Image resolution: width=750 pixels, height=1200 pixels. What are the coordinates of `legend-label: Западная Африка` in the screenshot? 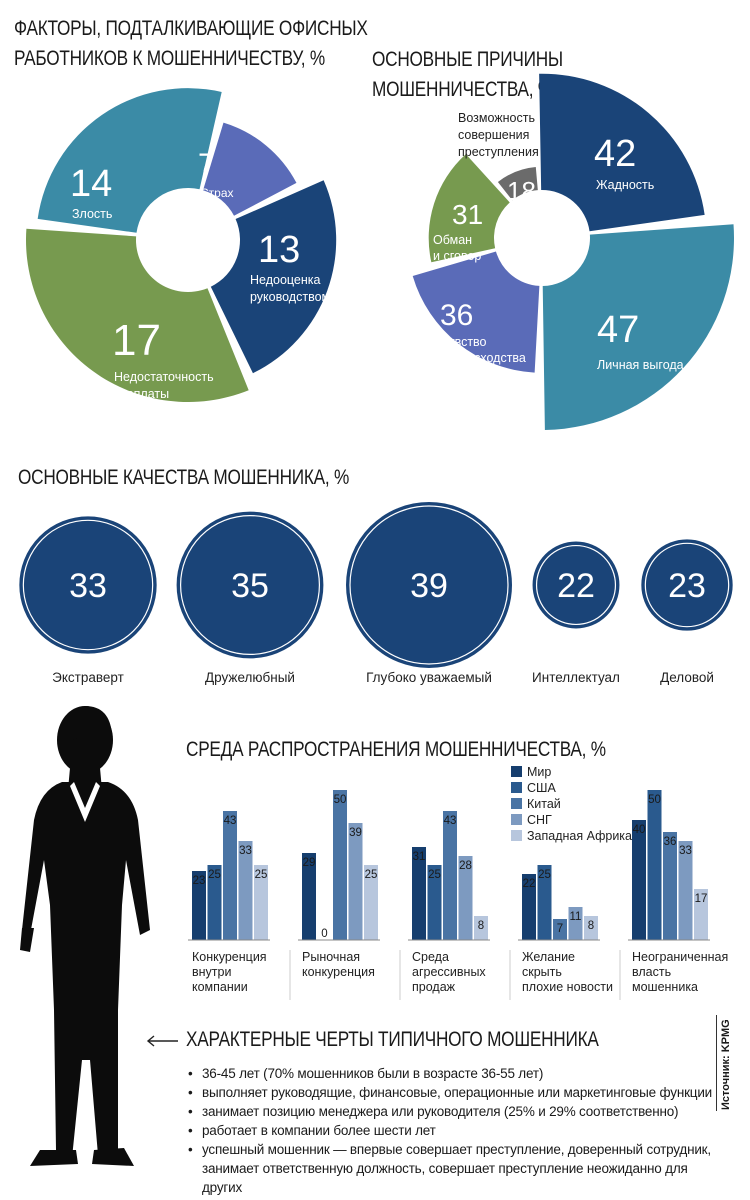 It's located at (579, 836).